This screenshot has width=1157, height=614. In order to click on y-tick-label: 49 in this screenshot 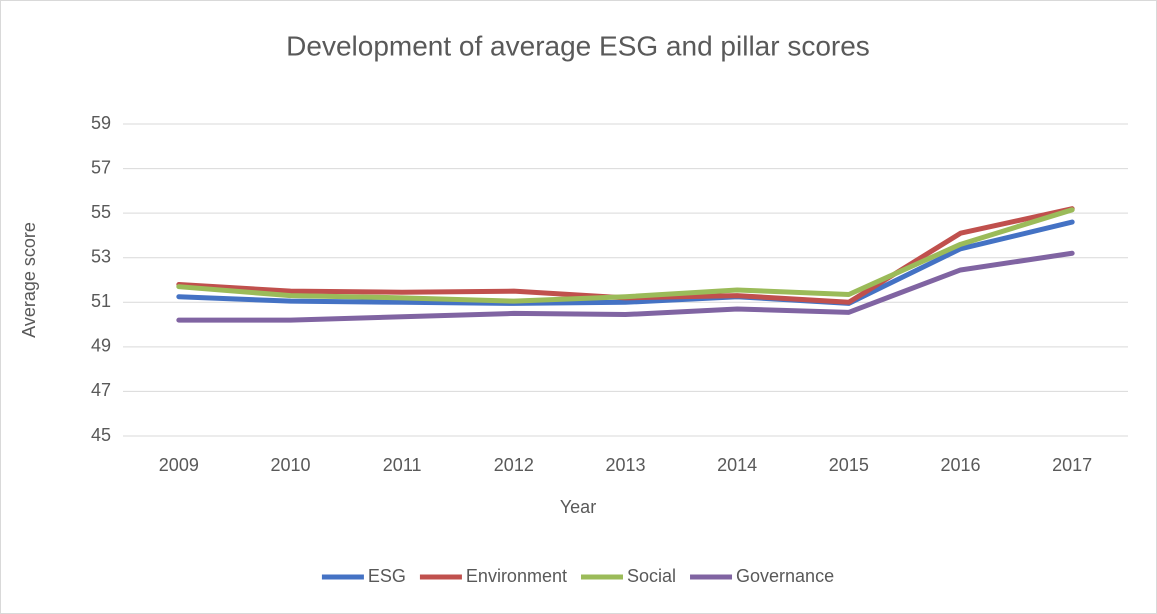, I will do `click(101, 346)`.